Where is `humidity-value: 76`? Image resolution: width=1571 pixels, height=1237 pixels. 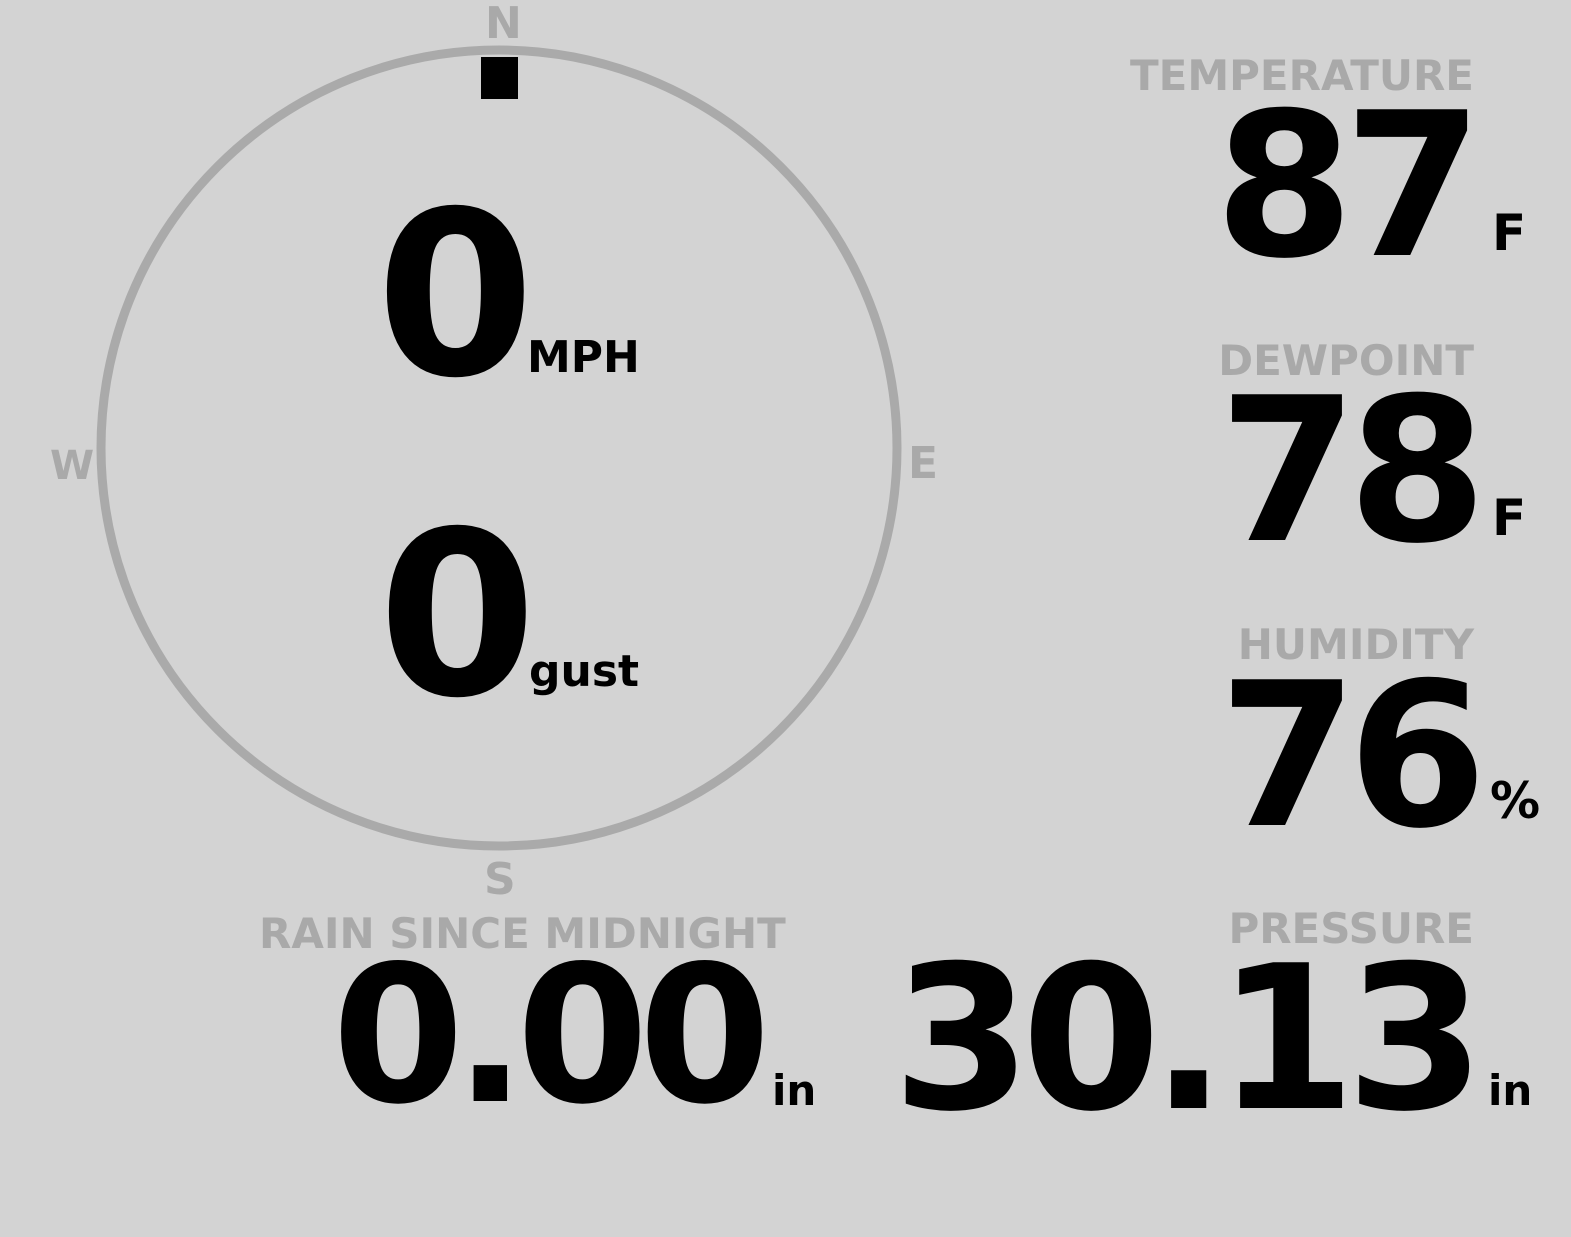 humidity-value: 76 is located at coordinates (1352, 756).